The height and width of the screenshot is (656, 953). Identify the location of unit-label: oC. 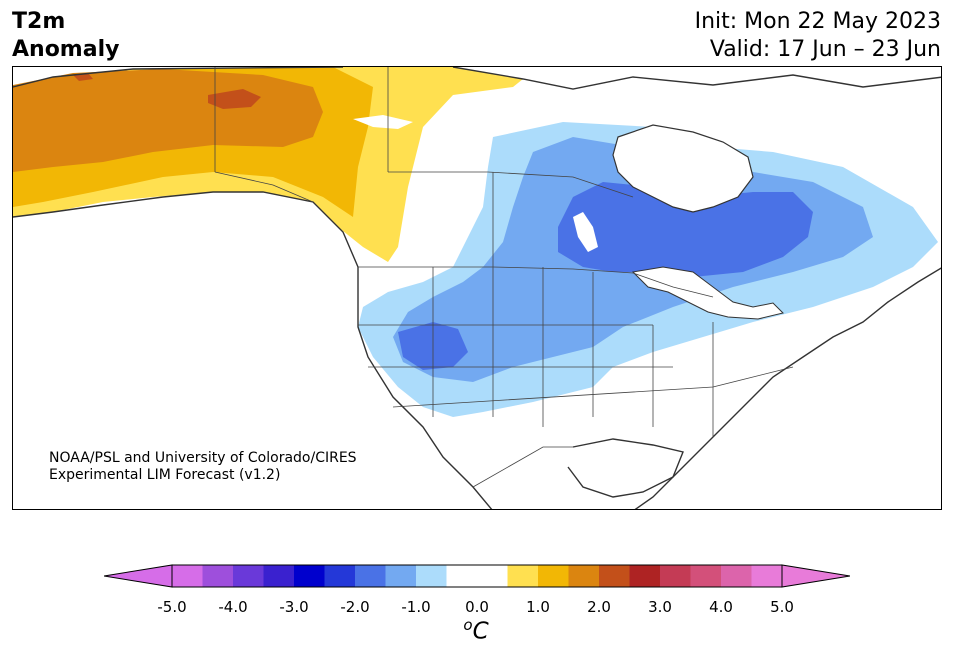
(475, 630).